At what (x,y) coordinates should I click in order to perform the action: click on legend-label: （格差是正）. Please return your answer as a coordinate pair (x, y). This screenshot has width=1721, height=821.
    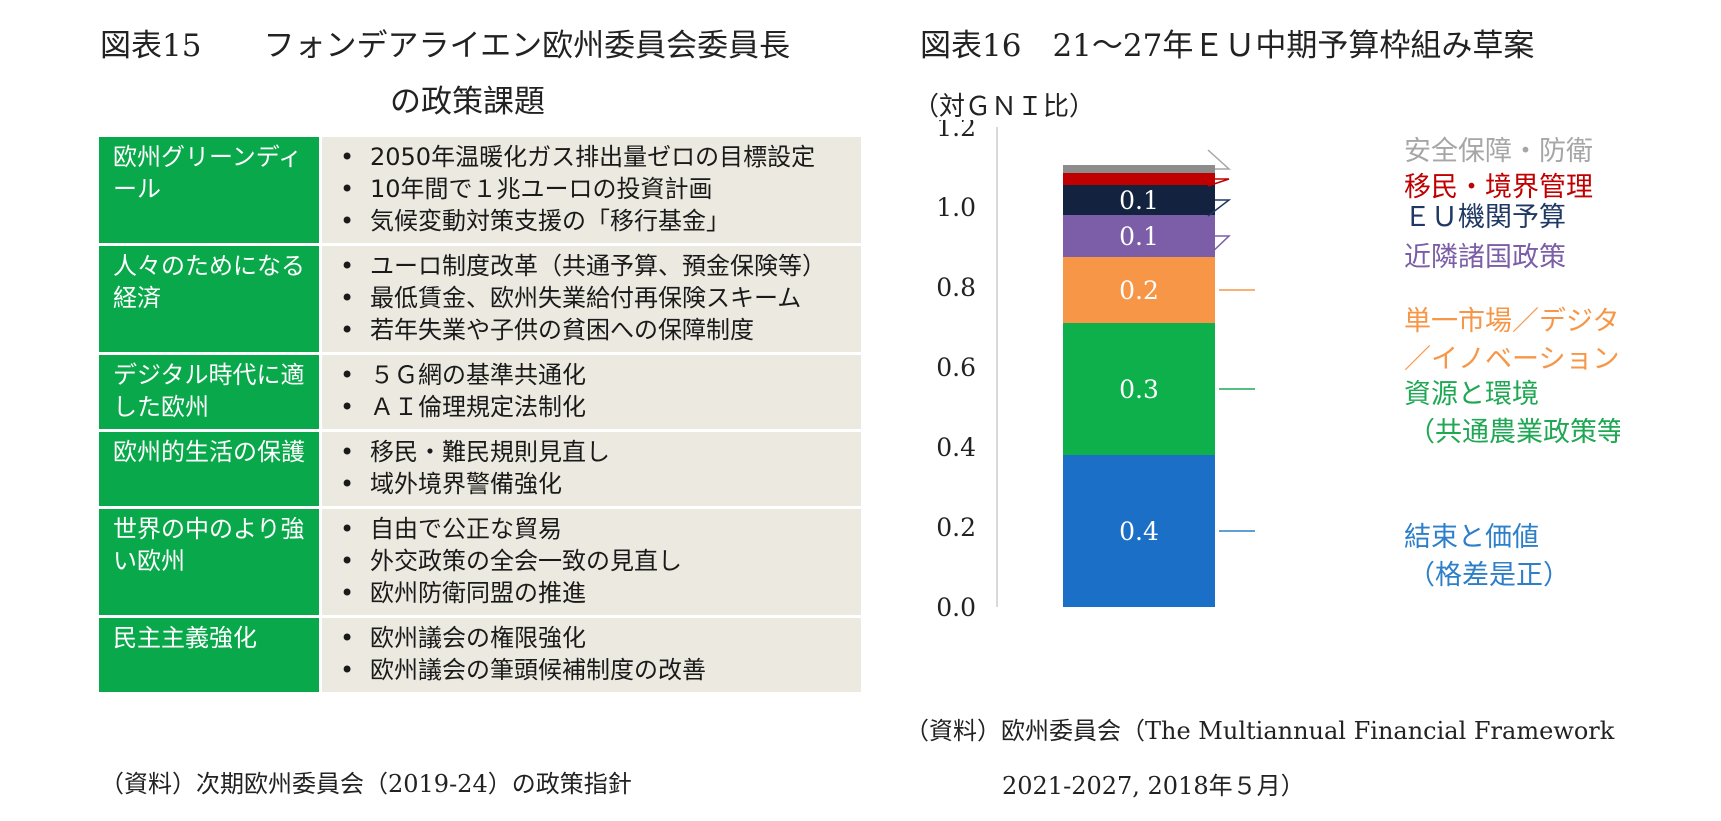
    Looking at the image, I should click on (1489, 575).